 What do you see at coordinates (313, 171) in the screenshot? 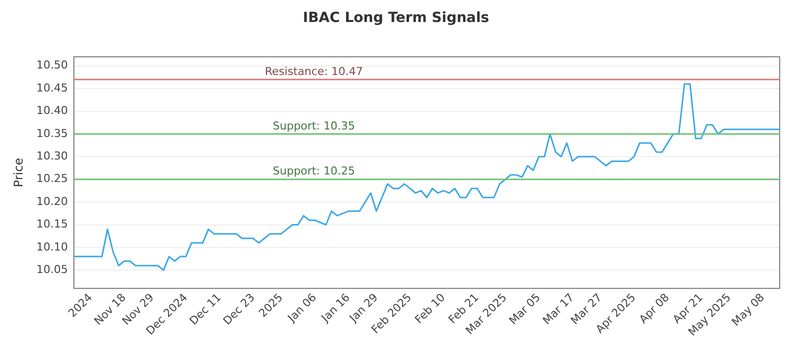
I see `ref-line-label: Support: 10.25` at bounding box center [313, 171].